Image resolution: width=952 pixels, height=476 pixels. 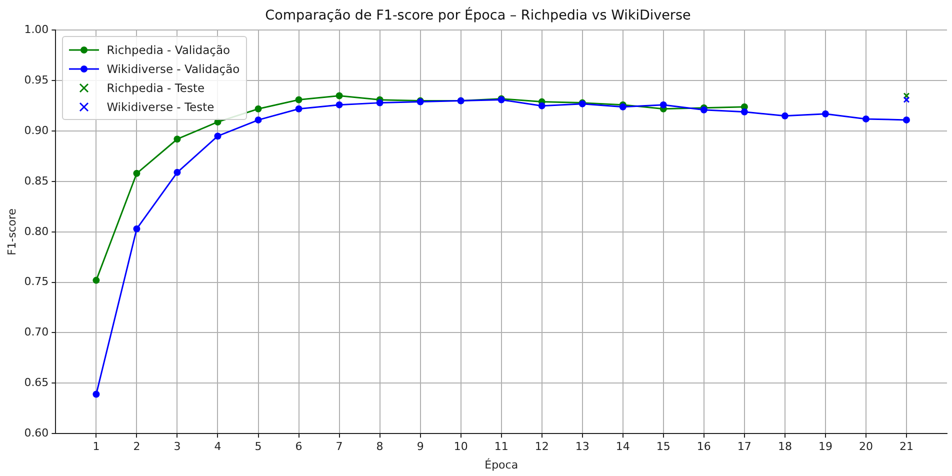 I want to click on x-tick-label: 15, so click(x=663, y=447).